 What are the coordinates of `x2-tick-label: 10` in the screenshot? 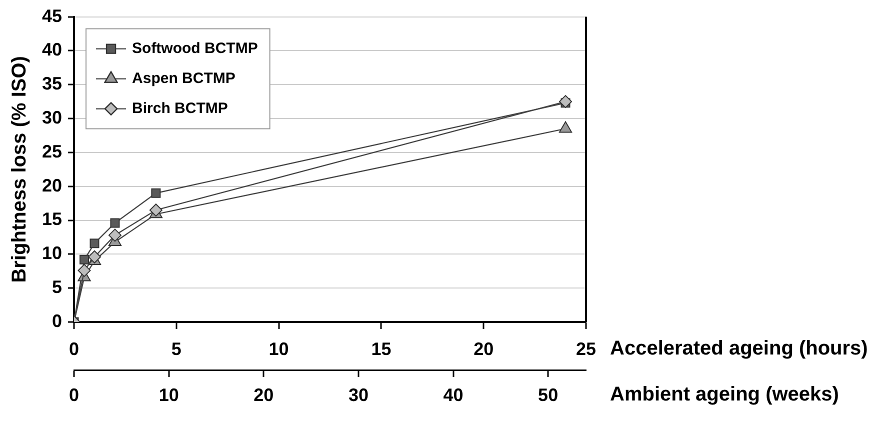 It's located at (168, 394).